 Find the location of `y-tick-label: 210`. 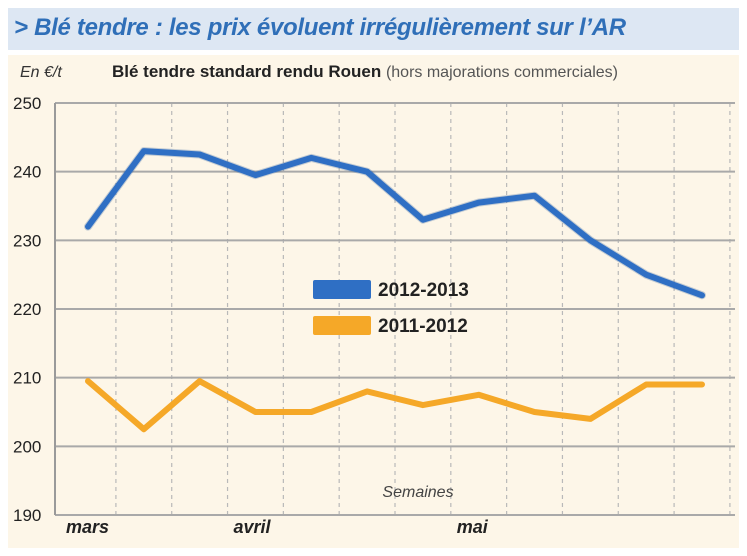

y-tick-label: 210 is located at coordinates (27, 378).